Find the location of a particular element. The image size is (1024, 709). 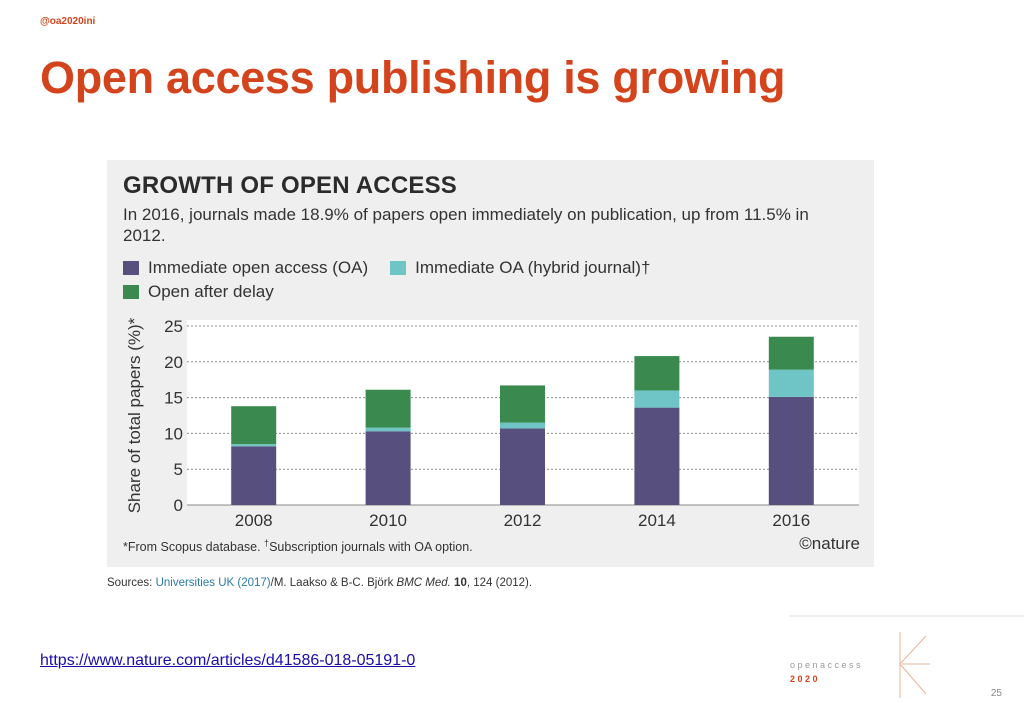

page-number: 25 is located at coordinates (996, 693).